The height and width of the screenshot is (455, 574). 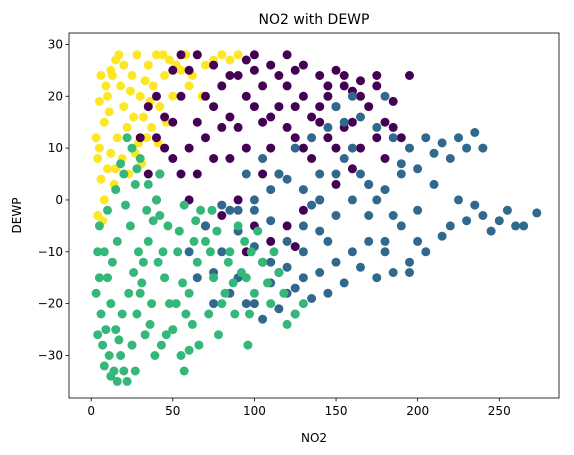 I want to click on y-tick-label: 20, so click(x=55, y=96).